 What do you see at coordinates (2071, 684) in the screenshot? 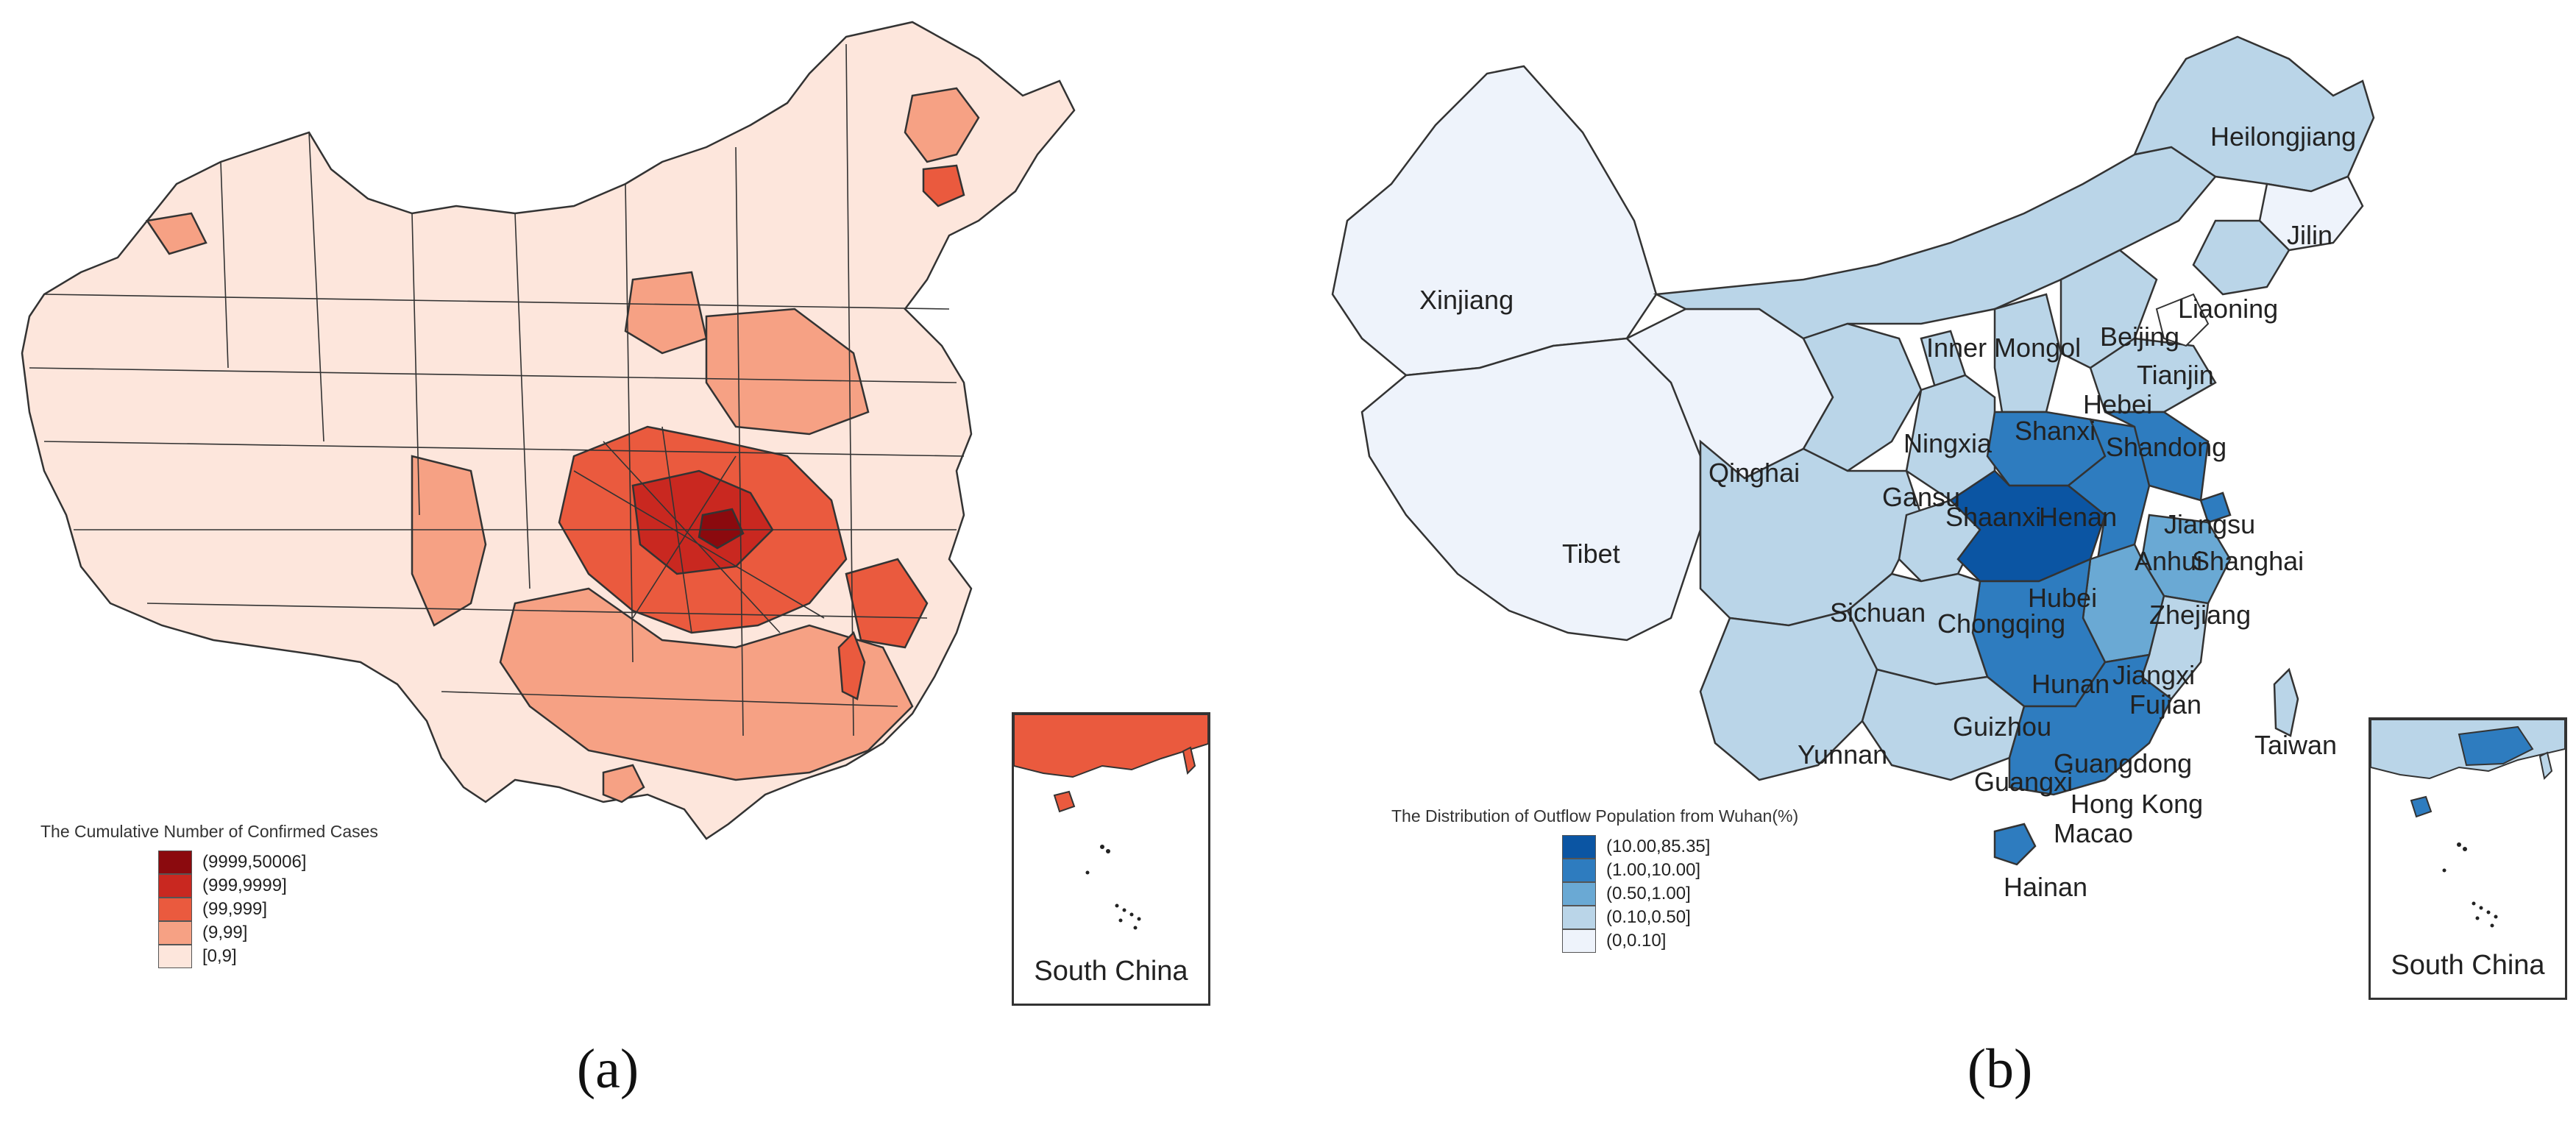
I see `label-hunan: Hunan` at bounding box center [2071, 684].